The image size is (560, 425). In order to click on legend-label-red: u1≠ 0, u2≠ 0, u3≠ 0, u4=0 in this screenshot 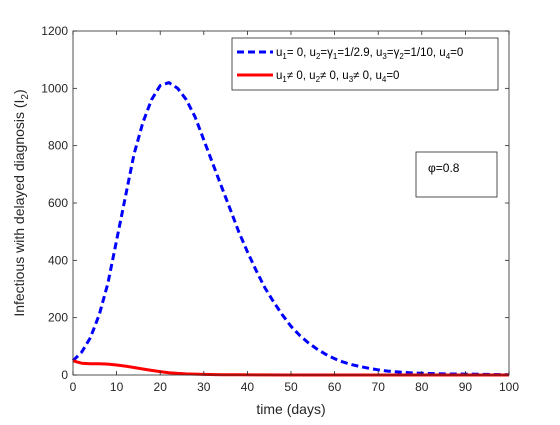, I will do `click(337, 77)`.